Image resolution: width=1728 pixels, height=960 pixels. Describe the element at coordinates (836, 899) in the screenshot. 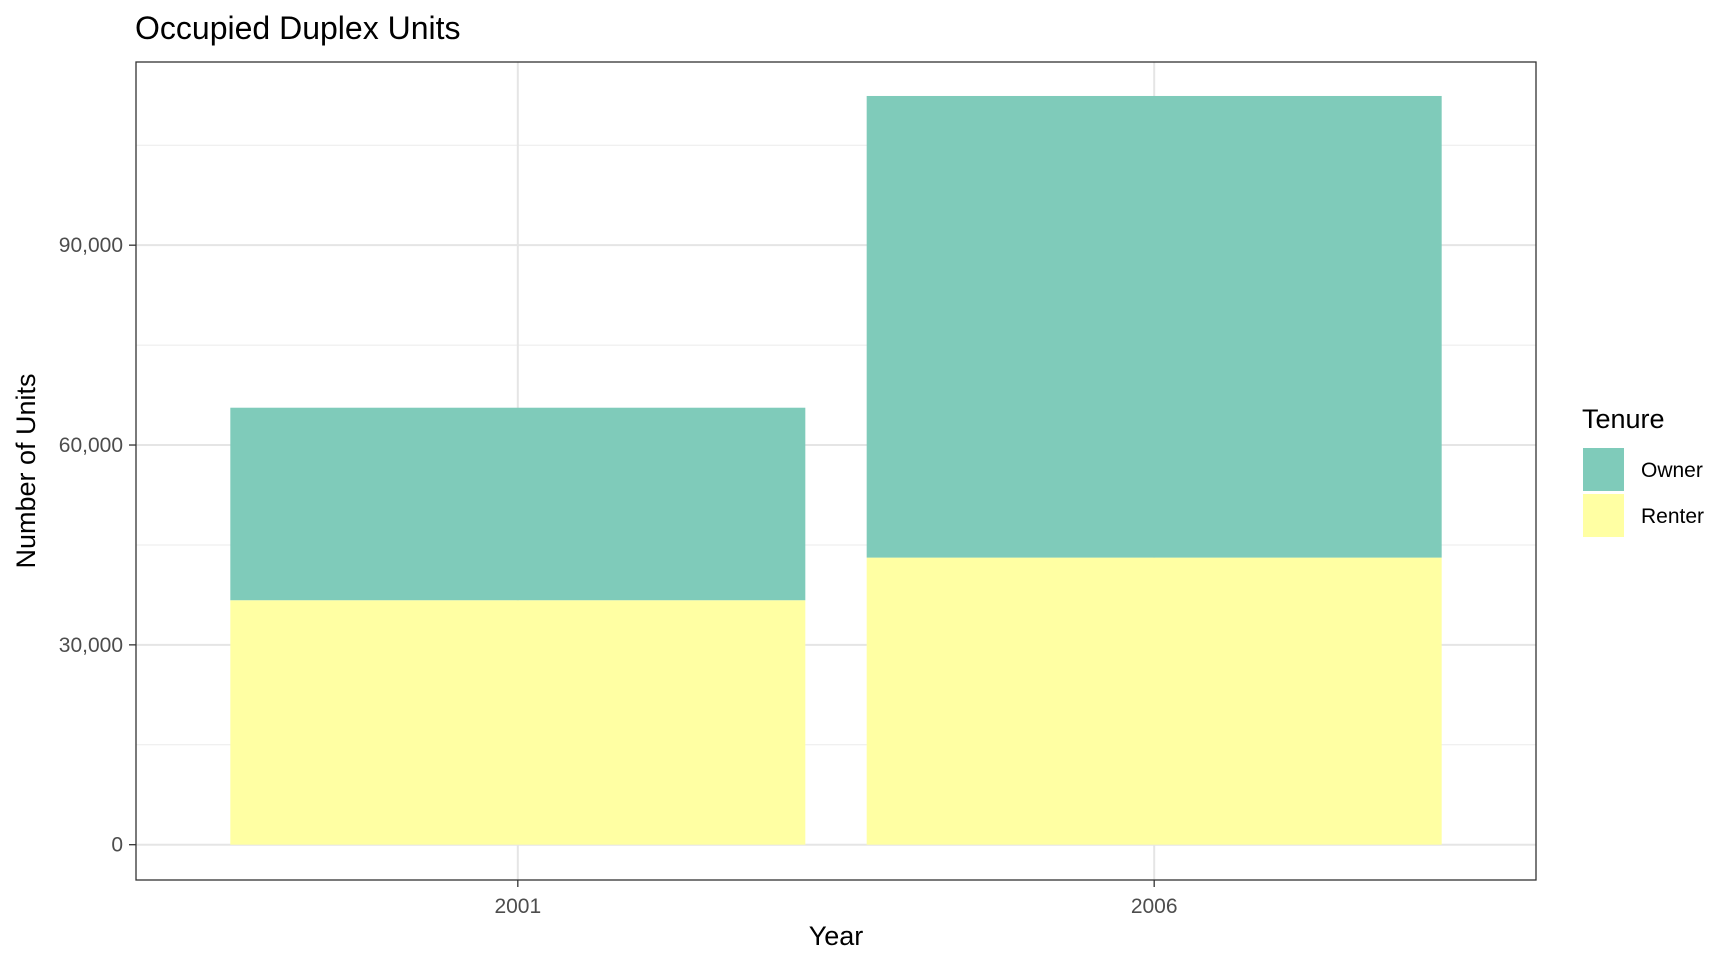

I see `x-axis: 2001 2006` at that location.